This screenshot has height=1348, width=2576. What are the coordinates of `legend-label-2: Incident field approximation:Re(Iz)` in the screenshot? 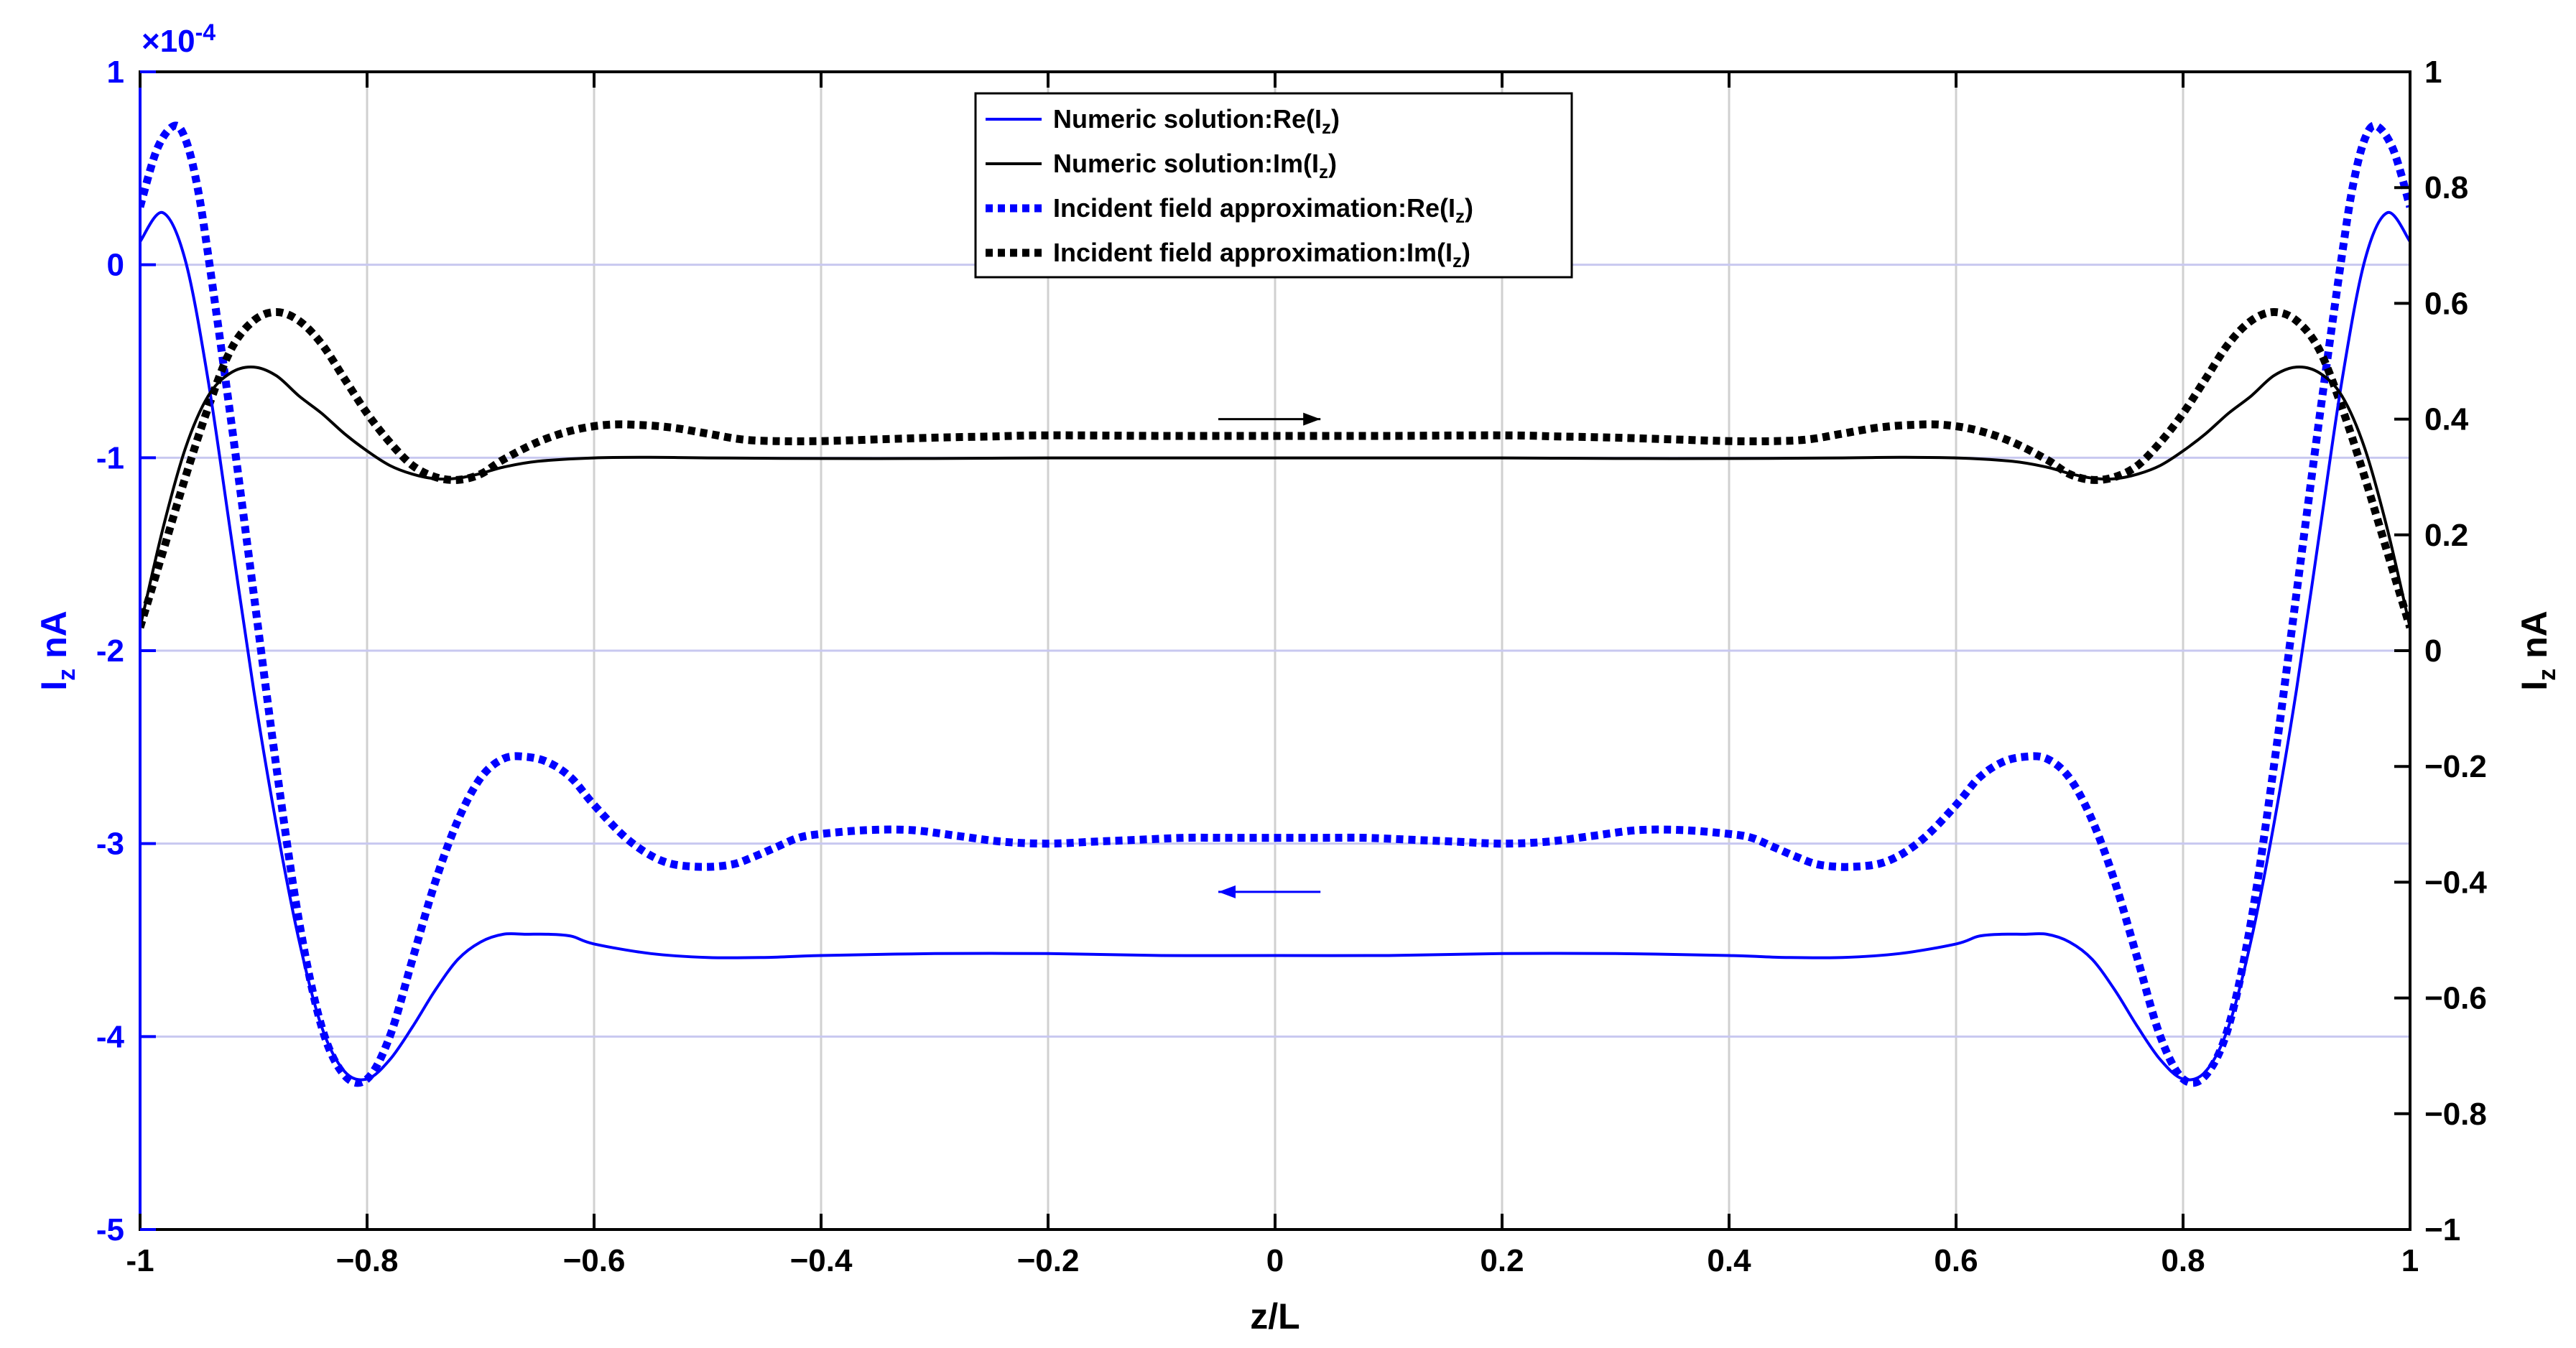 It's located at (1263, 210).